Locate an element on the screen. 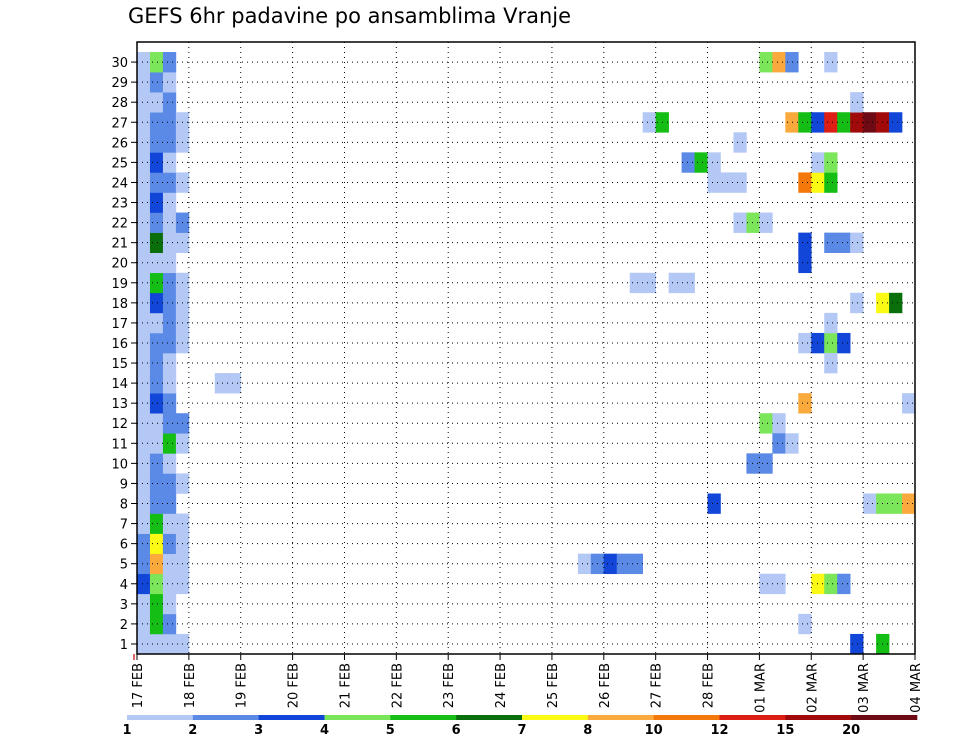  y-tick-label: 13 is located at coordinates (119, 404).